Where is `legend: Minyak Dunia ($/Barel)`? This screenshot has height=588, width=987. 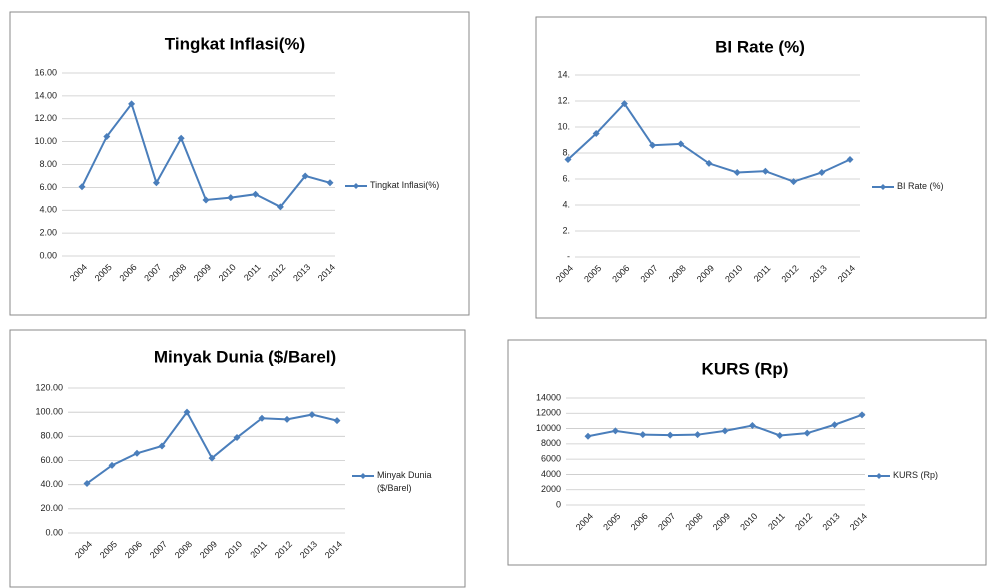 legend: Minyak Dunia ($/Barel) is located at coordinates (404, 481).